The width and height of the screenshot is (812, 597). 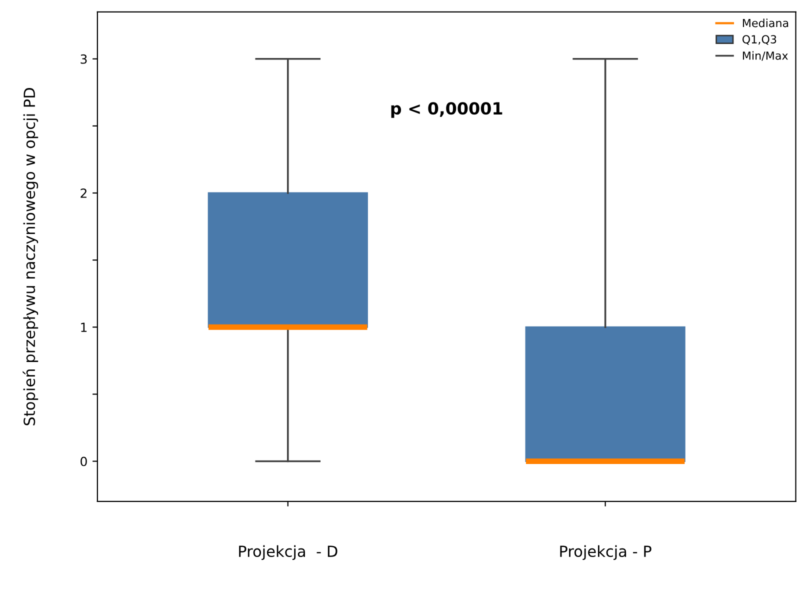 I want to click on y-tick-label: 1, so click(x=84, y=327).